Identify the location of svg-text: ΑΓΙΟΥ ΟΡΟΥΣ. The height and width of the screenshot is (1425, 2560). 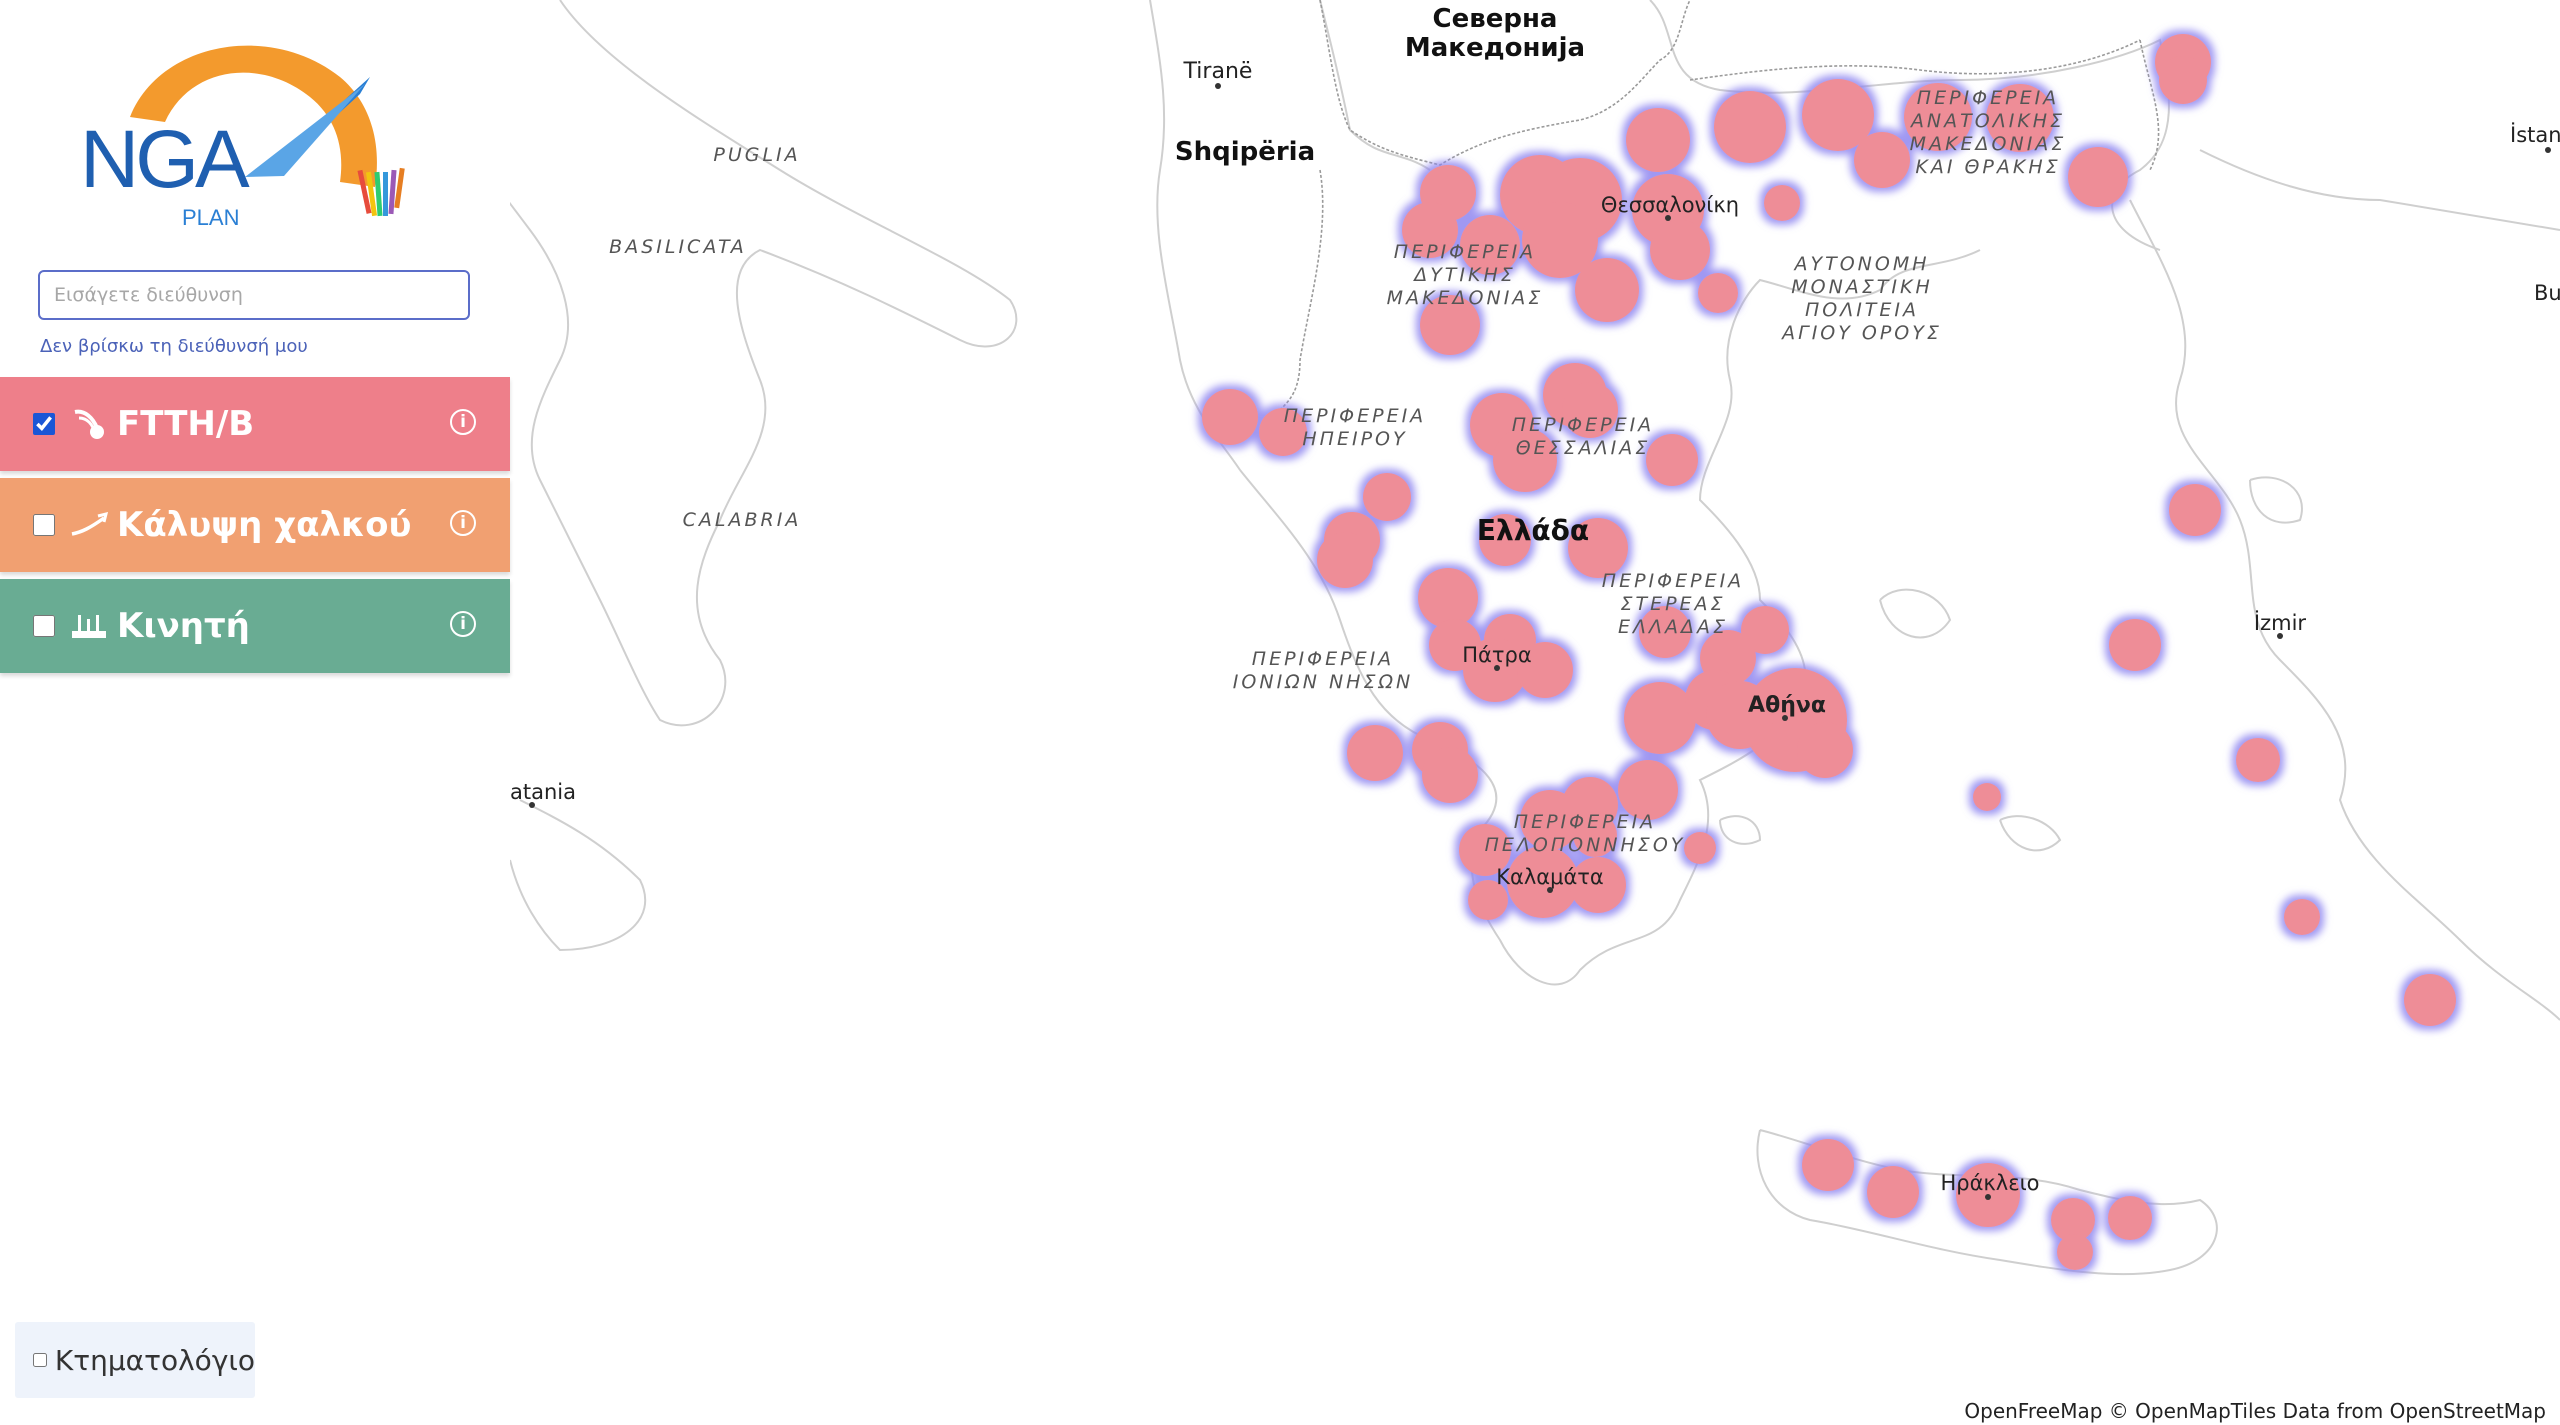
(1861, 333).